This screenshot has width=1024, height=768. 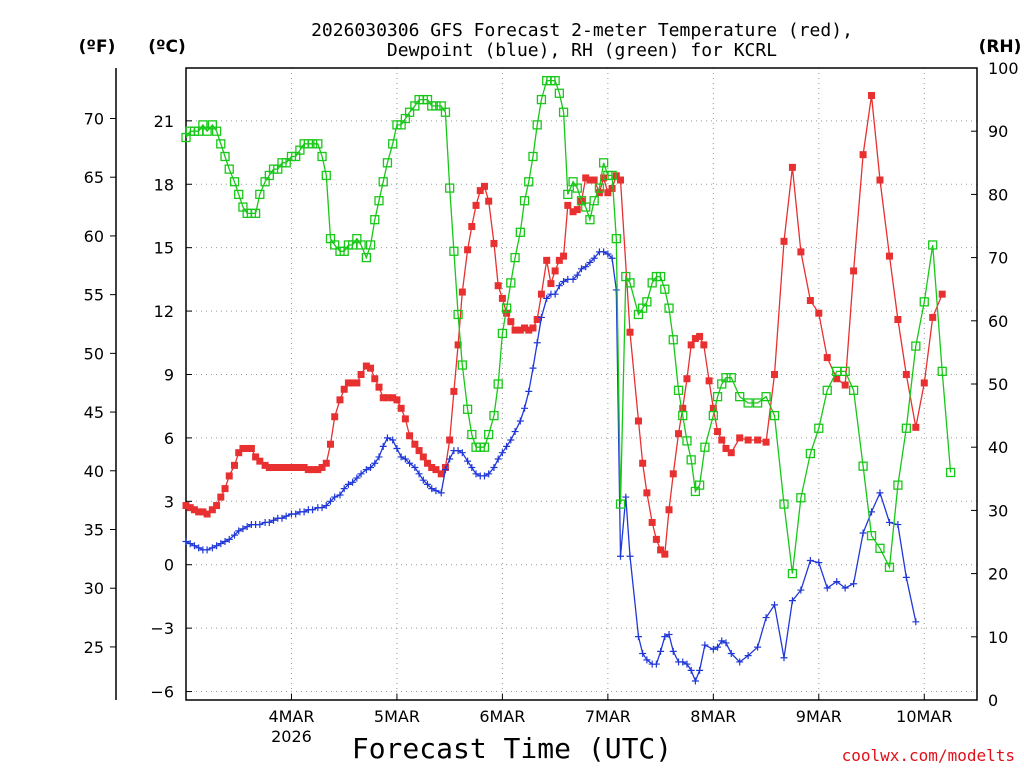 What do you see at coordinates (94, 353) in the screenshot?
I see `fahrenheit-tick-label: 50` at bounding box center [94, 353].